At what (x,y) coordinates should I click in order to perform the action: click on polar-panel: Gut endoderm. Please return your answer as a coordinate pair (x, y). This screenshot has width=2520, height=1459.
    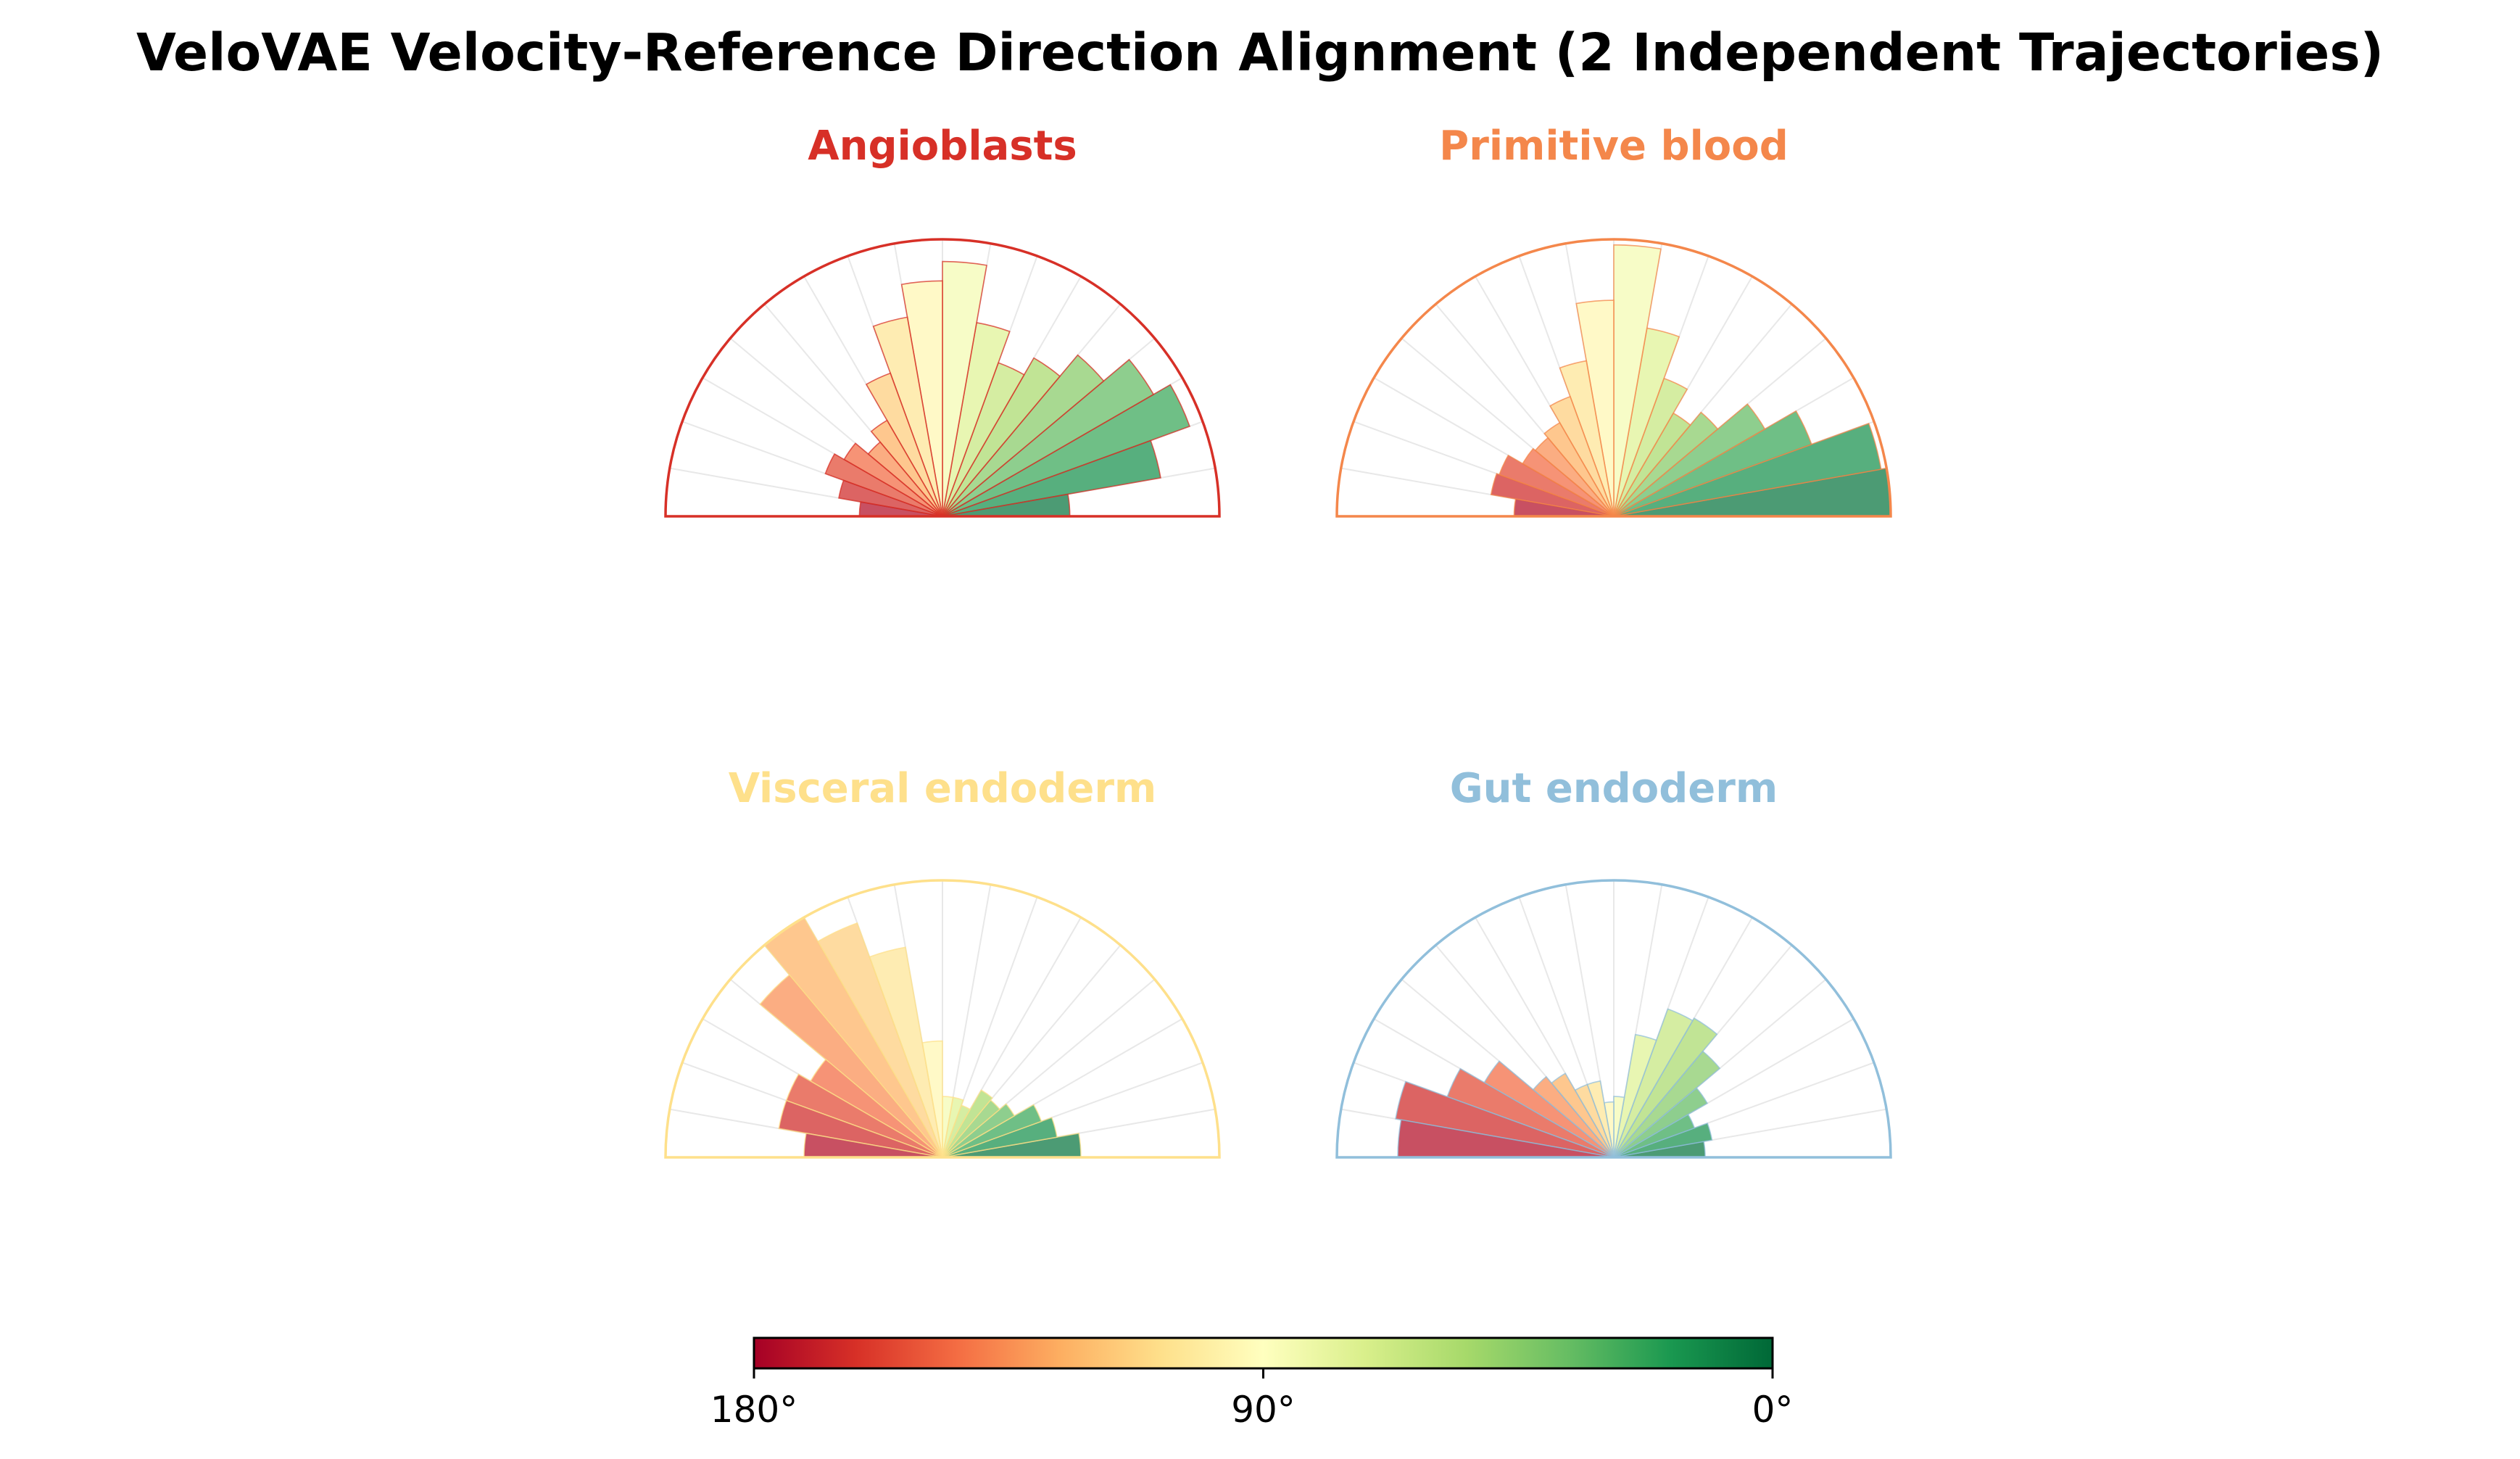
    Looking at the image, I should click on (1613, 962).